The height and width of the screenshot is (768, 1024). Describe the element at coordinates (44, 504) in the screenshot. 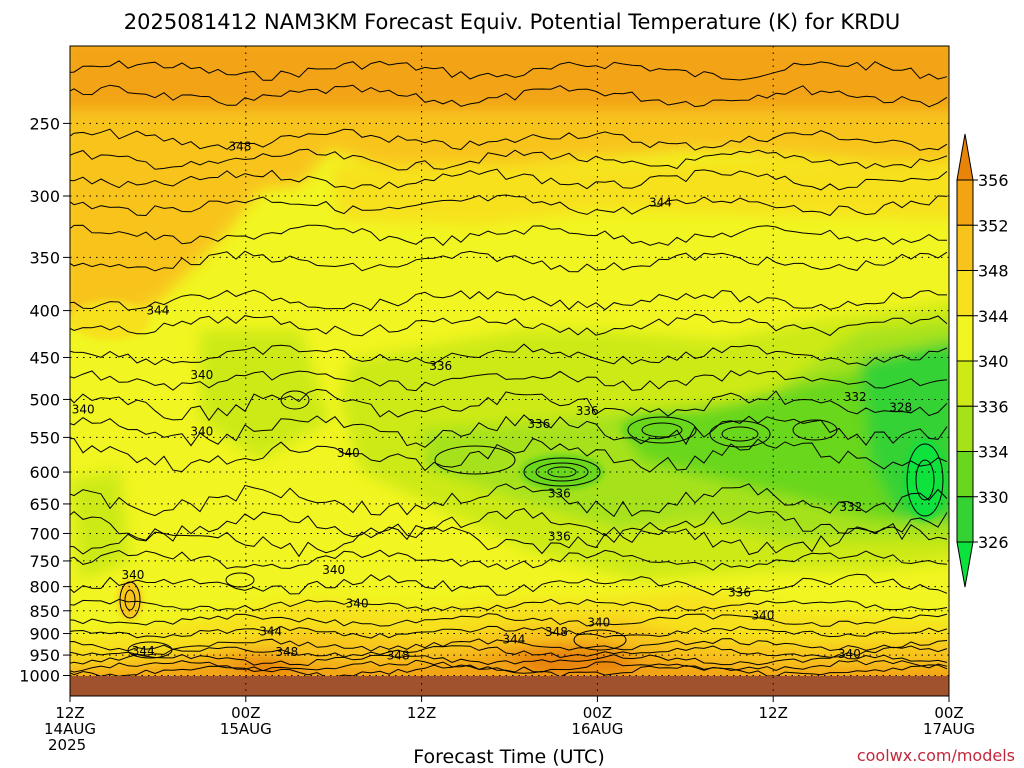

I see `y-tick-label: 650` at that location.